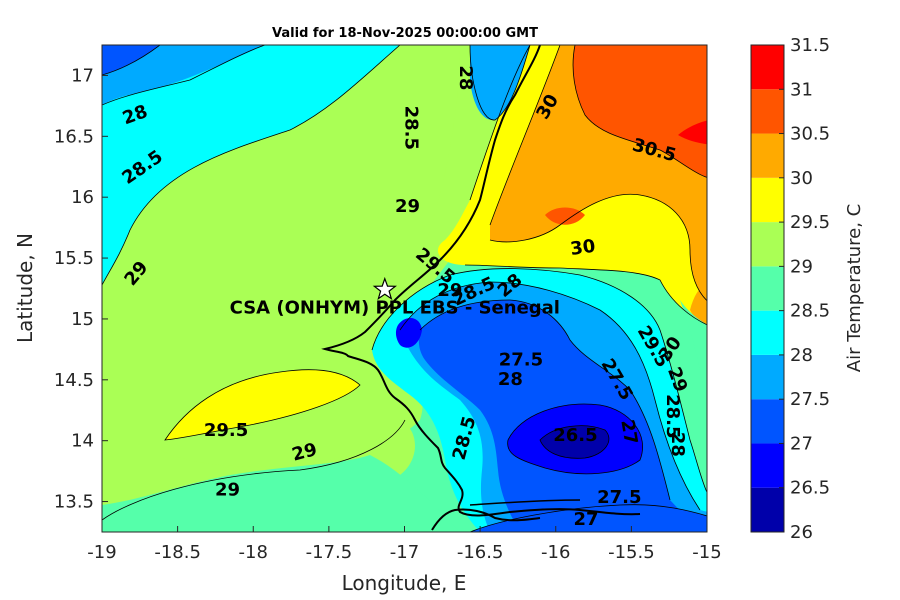 The width and height of the screenshot is (900, 600). What do you see at coordinates (74, 502) in the screenshot?
I see `y-tick-label: 13.5` at bounding box center [74, 502].